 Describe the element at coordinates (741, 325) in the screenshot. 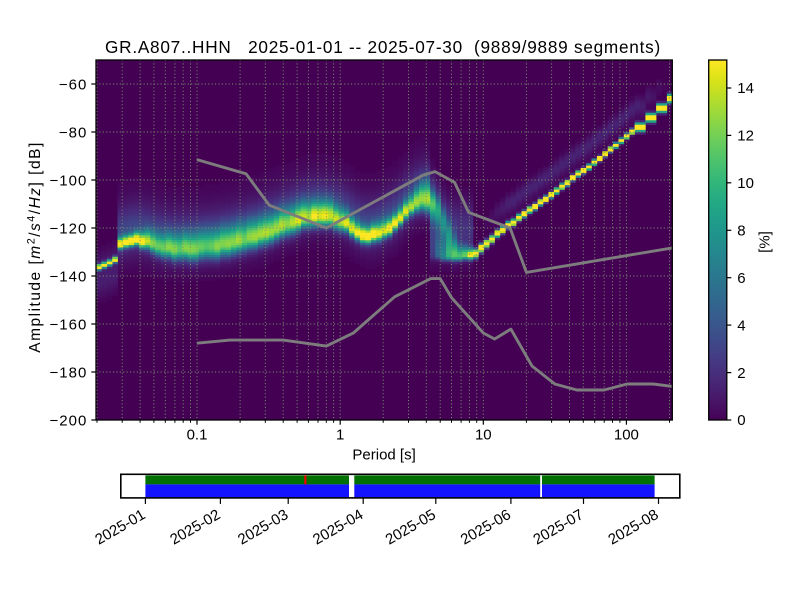

I see `svg-text: 4` at that location.